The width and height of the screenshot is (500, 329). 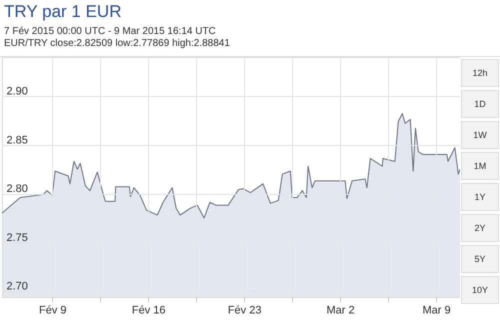 What do you see at coordinates (17, 92) in the screenshot?
I see `y-tick-label: 2.90` at bounding box center [17, 92].